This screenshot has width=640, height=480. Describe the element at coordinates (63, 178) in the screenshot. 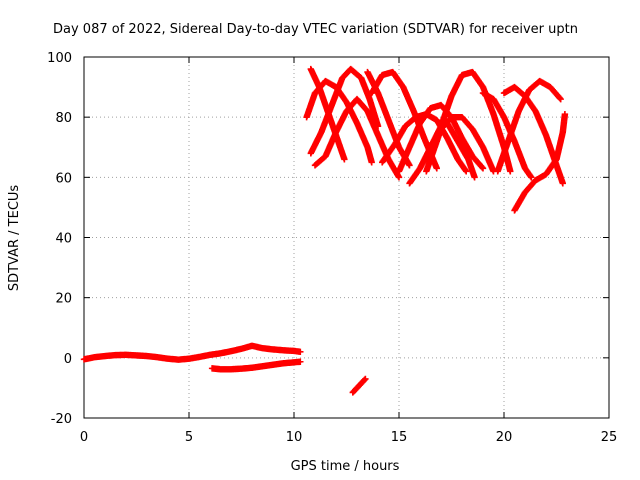

I see `y-tick-label: 60` at that location.